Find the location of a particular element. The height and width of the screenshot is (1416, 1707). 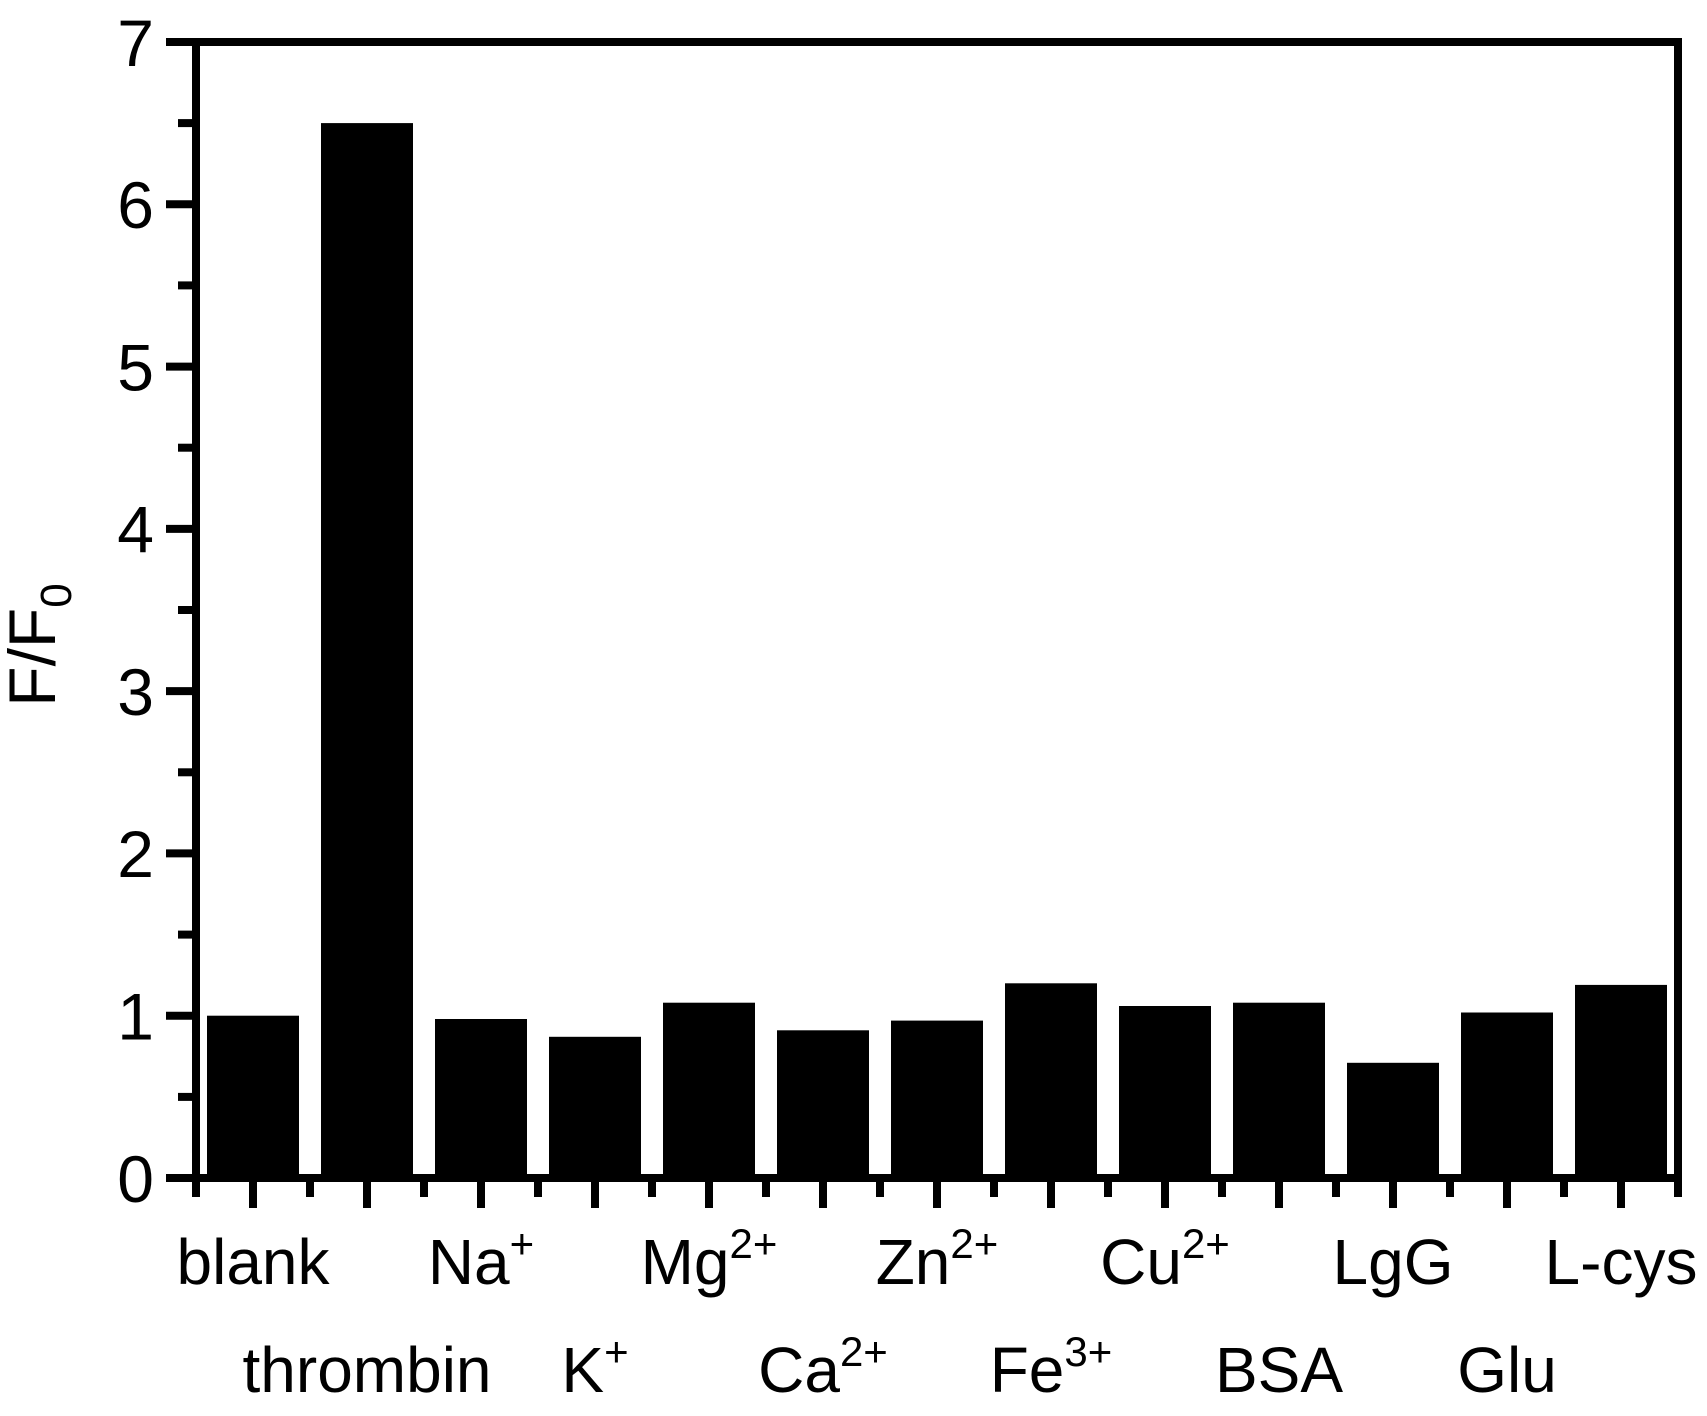

category-label: Glu is located at coordinates (1507, 1370).